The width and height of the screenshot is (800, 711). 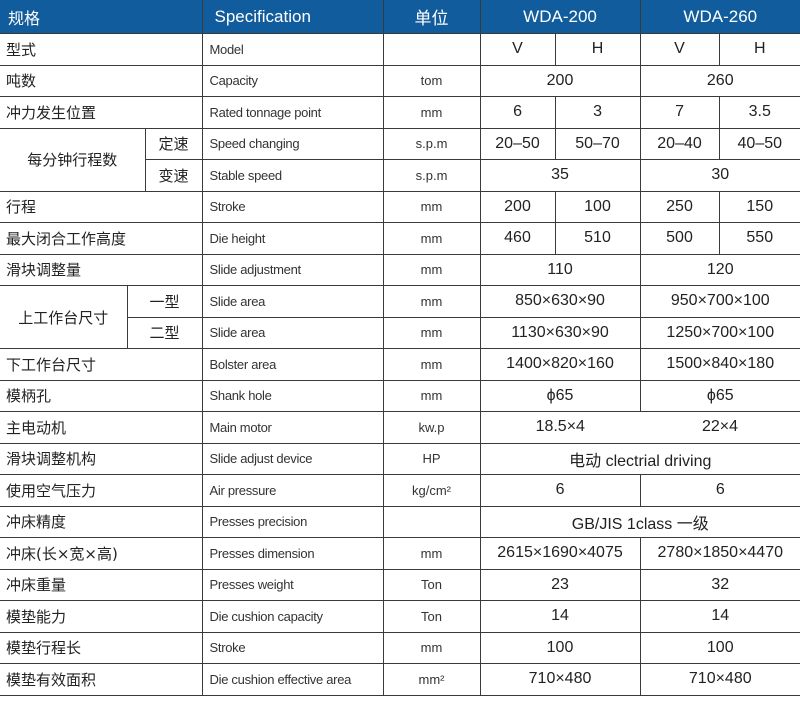 What do you see at coordinates (560, 17) in the screenshot?
I see `header-model-wda200: WDA-200` at bounding box center [560, 17].